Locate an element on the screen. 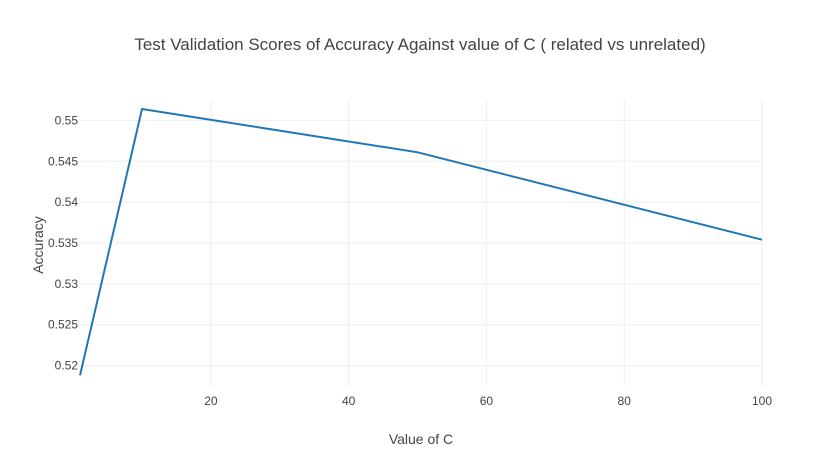  y-tick-label: 0.535 is located at coordinates (63, 243).